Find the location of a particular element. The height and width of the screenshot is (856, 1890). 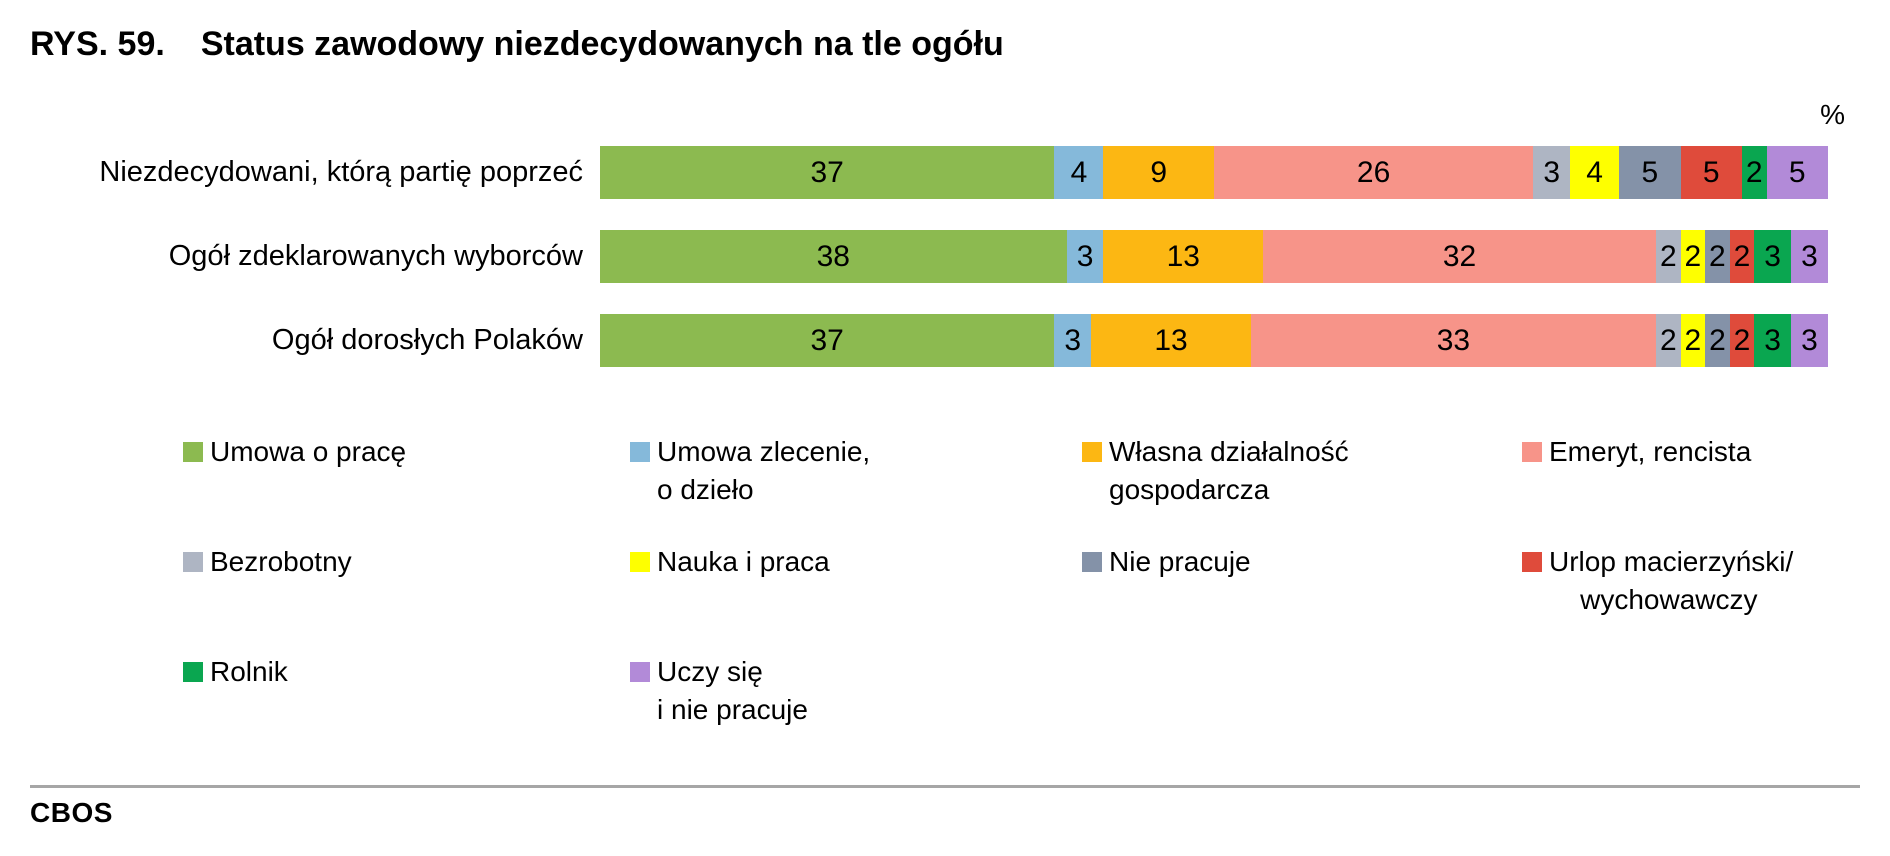

legend-item: Urlop macierzyński/ wychowawczy is located at coordinates (1706, 581).